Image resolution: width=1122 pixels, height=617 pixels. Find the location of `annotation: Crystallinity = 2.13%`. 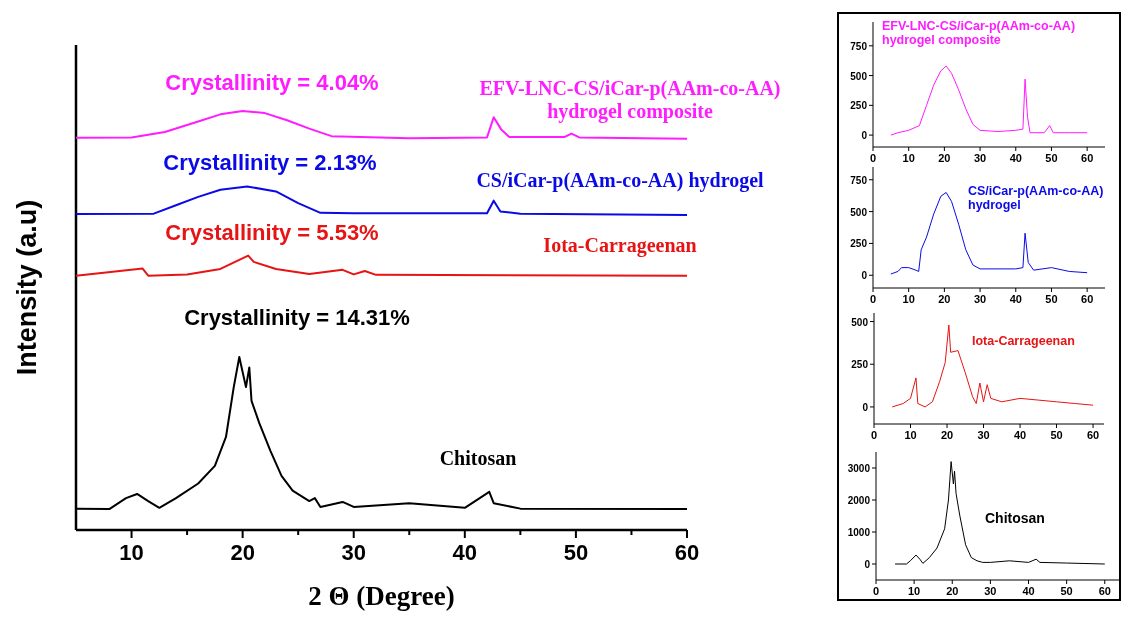

annotation: Crystallinity = 2.13% is located at coordinates (270, 162).